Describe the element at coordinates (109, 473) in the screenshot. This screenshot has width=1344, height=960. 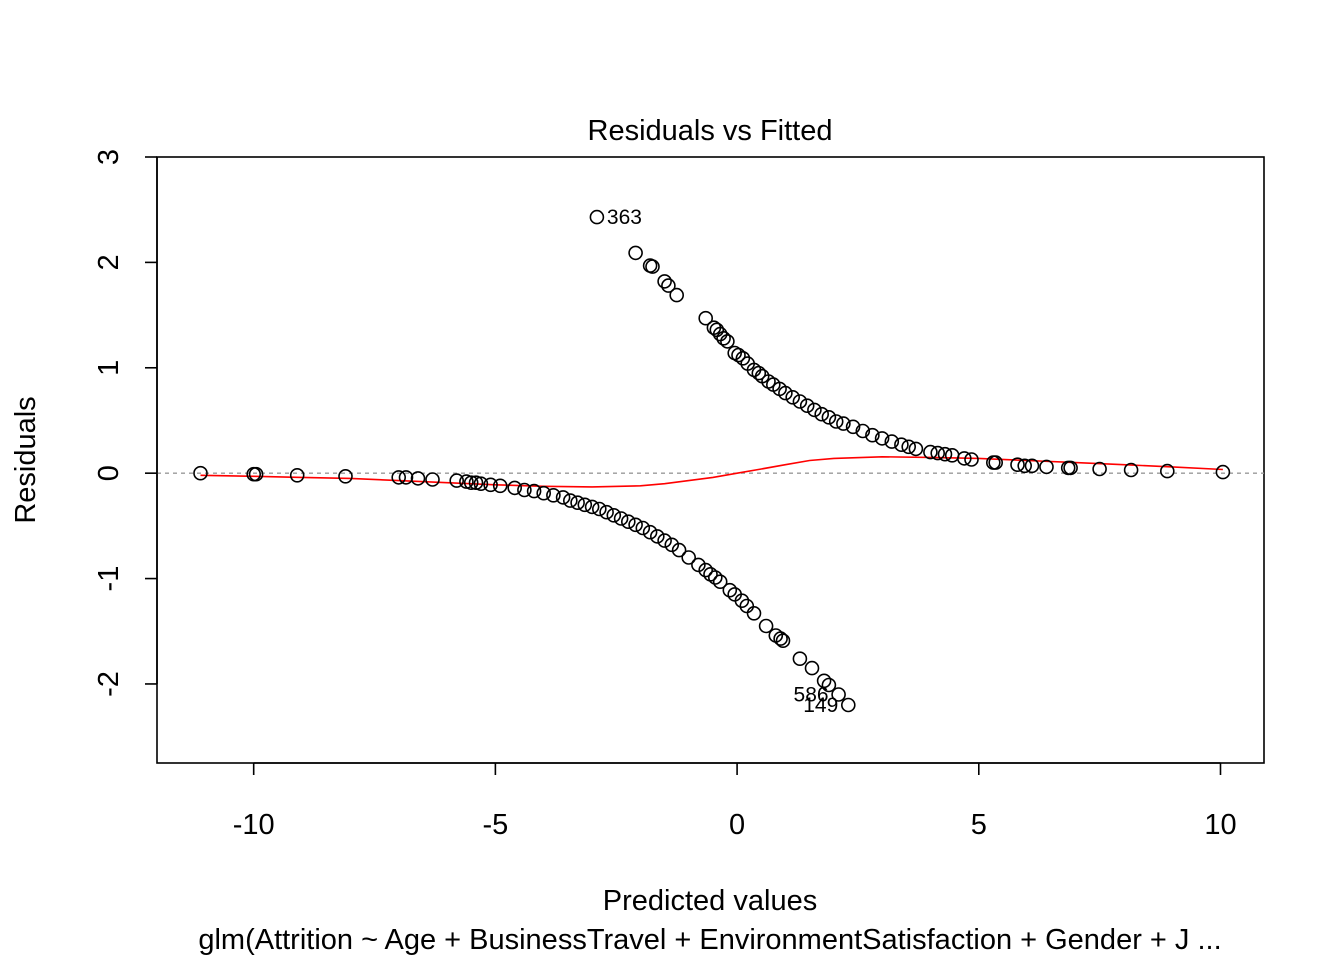
I see `y-tick-label: 0` at that location.